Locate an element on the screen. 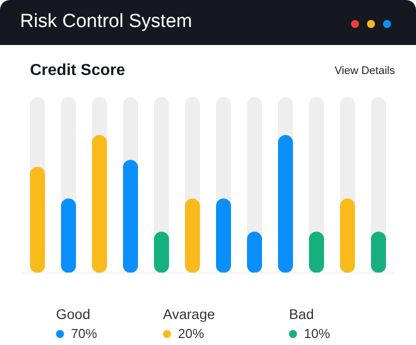 This screenshot has height=345, width=416. chart-subtitle: Credit Score is located at coordinates (78, 71).